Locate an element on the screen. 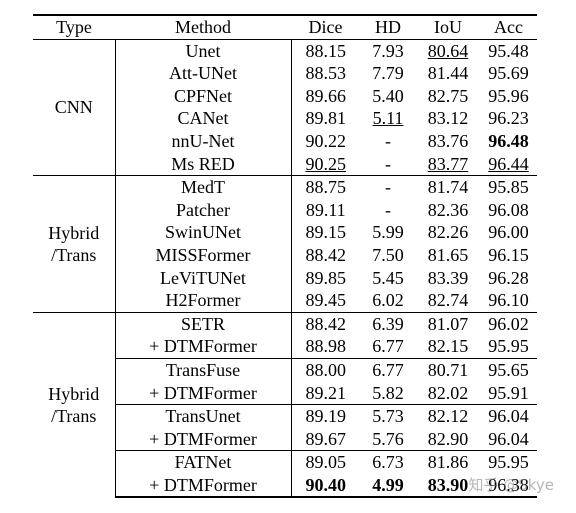  iou-cell: 82.15 is located at coordinates (448, 346).